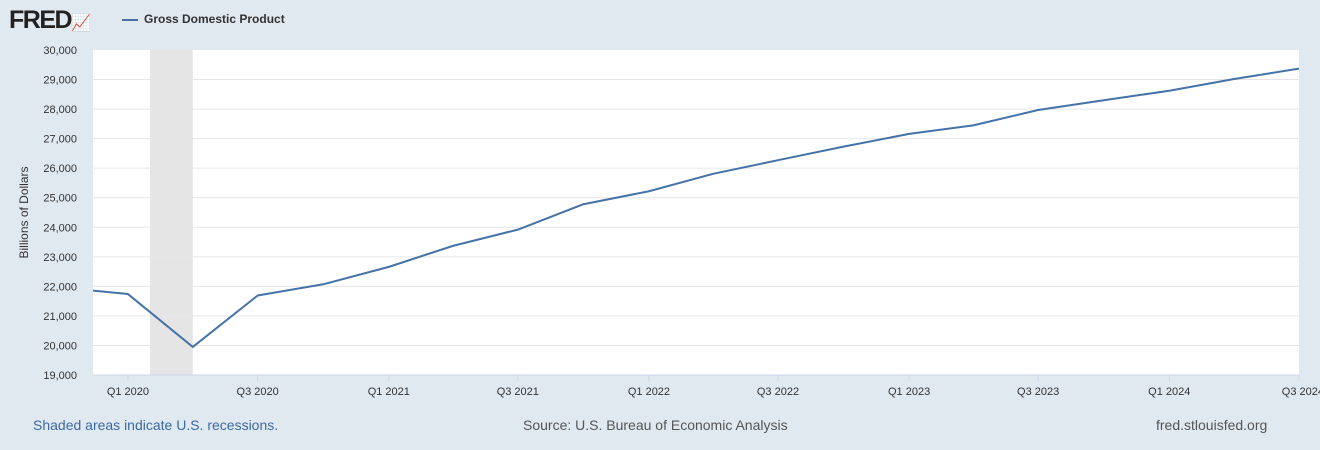  I want to click on chart-icon: 📈, so click(81, 23).